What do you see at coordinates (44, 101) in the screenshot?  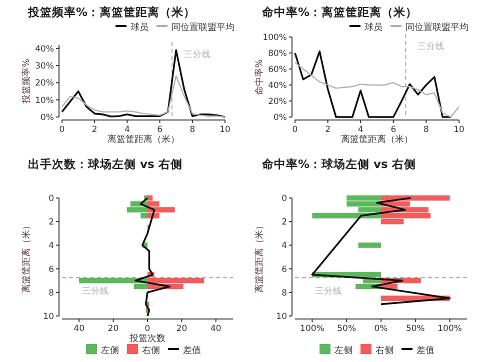 I see `y-tick-label: 10%` at bounding box center [44, 101].